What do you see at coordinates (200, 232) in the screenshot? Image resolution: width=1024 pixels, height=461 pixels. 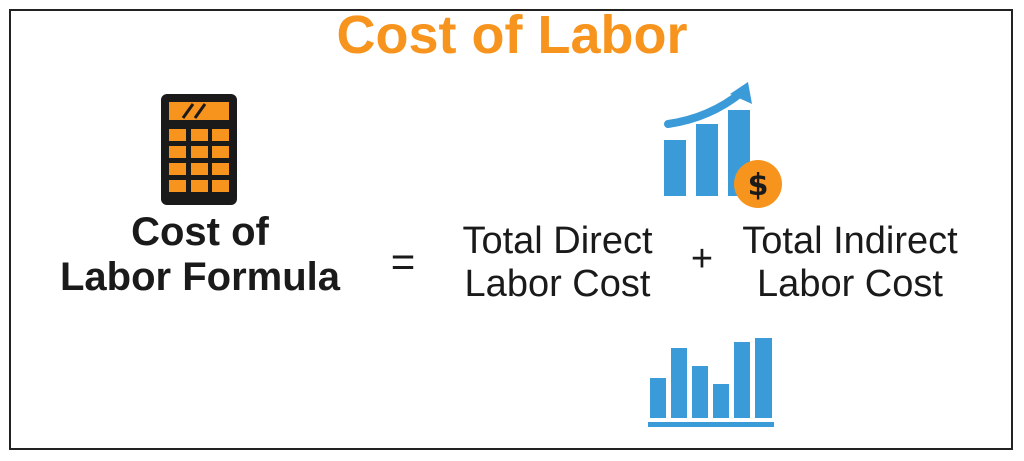 I see `formula-lhs-line1: Cost of` at bounding box center [200, 232].